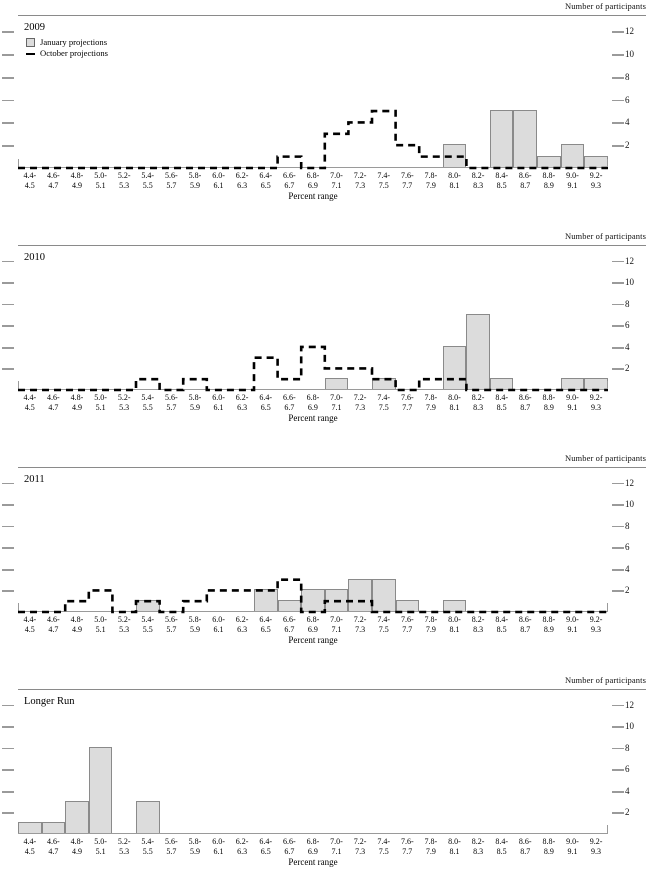 The height and width of the screenshot is (889, 650). What do you see at coordinates (195, 397) in the screenshot?
I see `x-tick-lower: 5.8-` at bounding box center [195, 397].